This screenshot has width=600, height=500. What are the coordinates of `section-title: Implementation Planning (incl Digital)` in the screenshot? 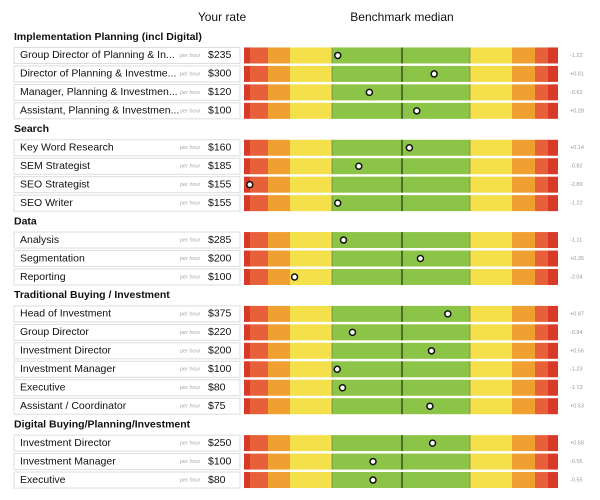 It's located at (108, 37).